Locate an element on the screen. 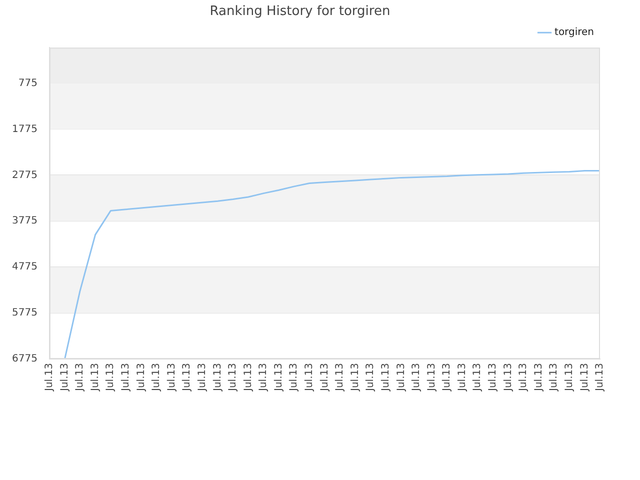  y-tick-label: 4775 is located at coordinates (25, 267).